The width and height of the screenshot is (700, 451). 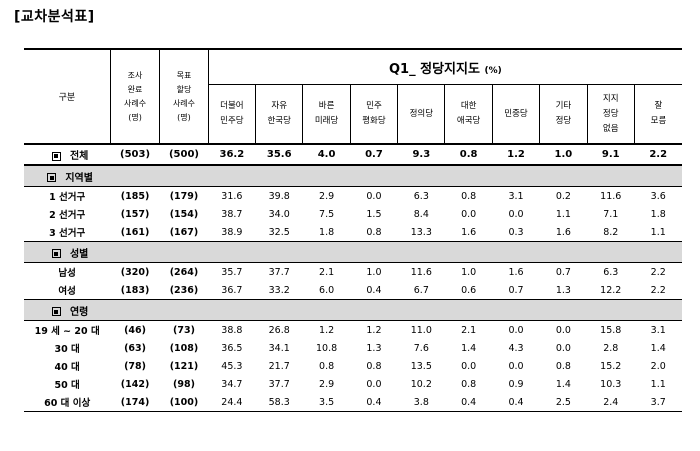 What do you see at coordinates (135, 384) in the screenshot?
I see `sample-count-cell: (142)` at bounding box center [135, 384].